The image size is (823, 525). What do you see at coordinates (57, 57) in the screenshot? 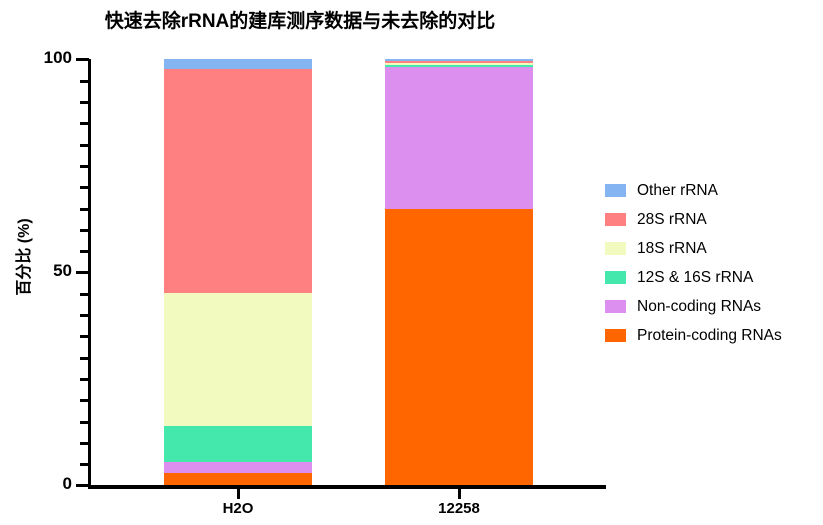
I see `y-tick-label-100: 100` at bounding box center [57, 57].